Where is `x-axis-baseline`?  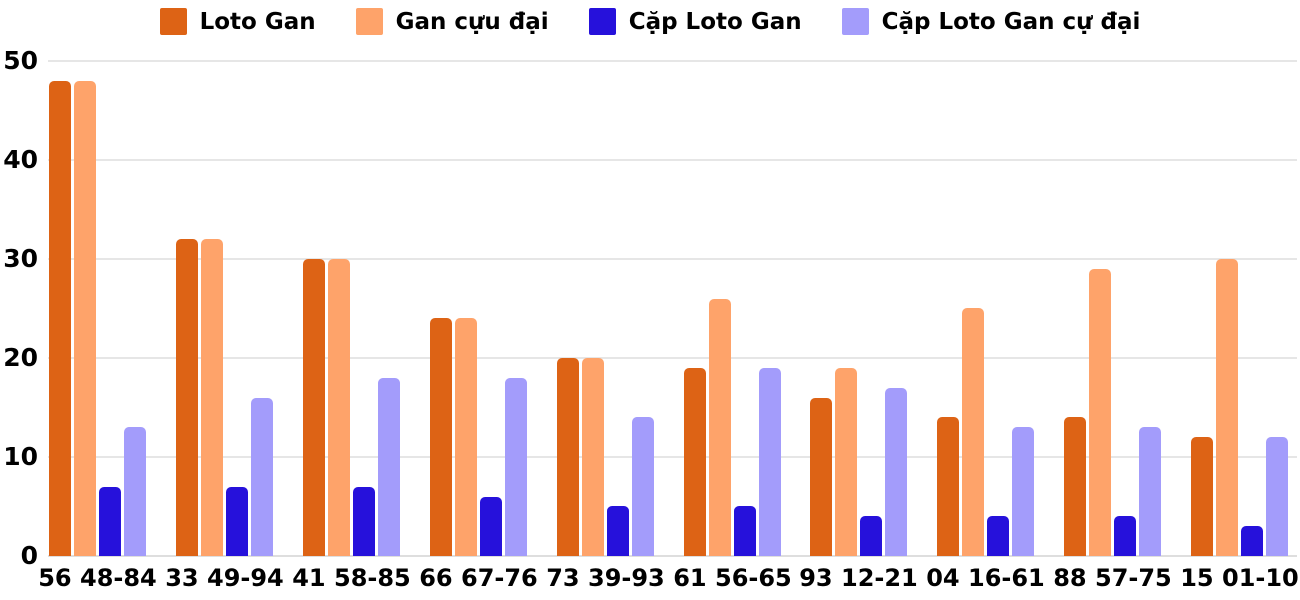
x-axis-baseline is located at coordinates (672, 556).